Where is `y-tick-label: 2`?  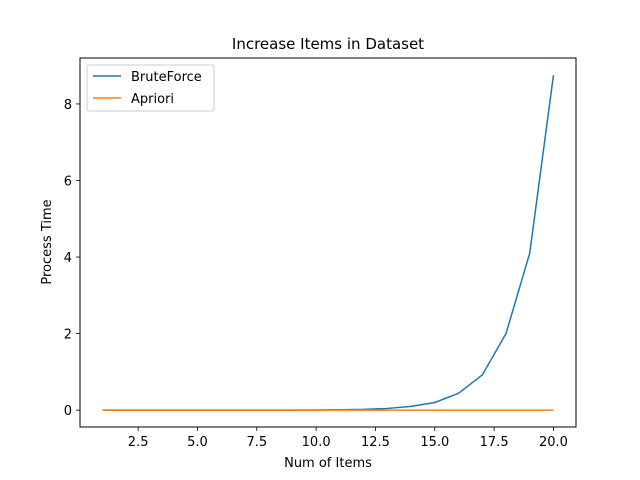 y-tick-label: 2 is located at coordinates (68, 335).